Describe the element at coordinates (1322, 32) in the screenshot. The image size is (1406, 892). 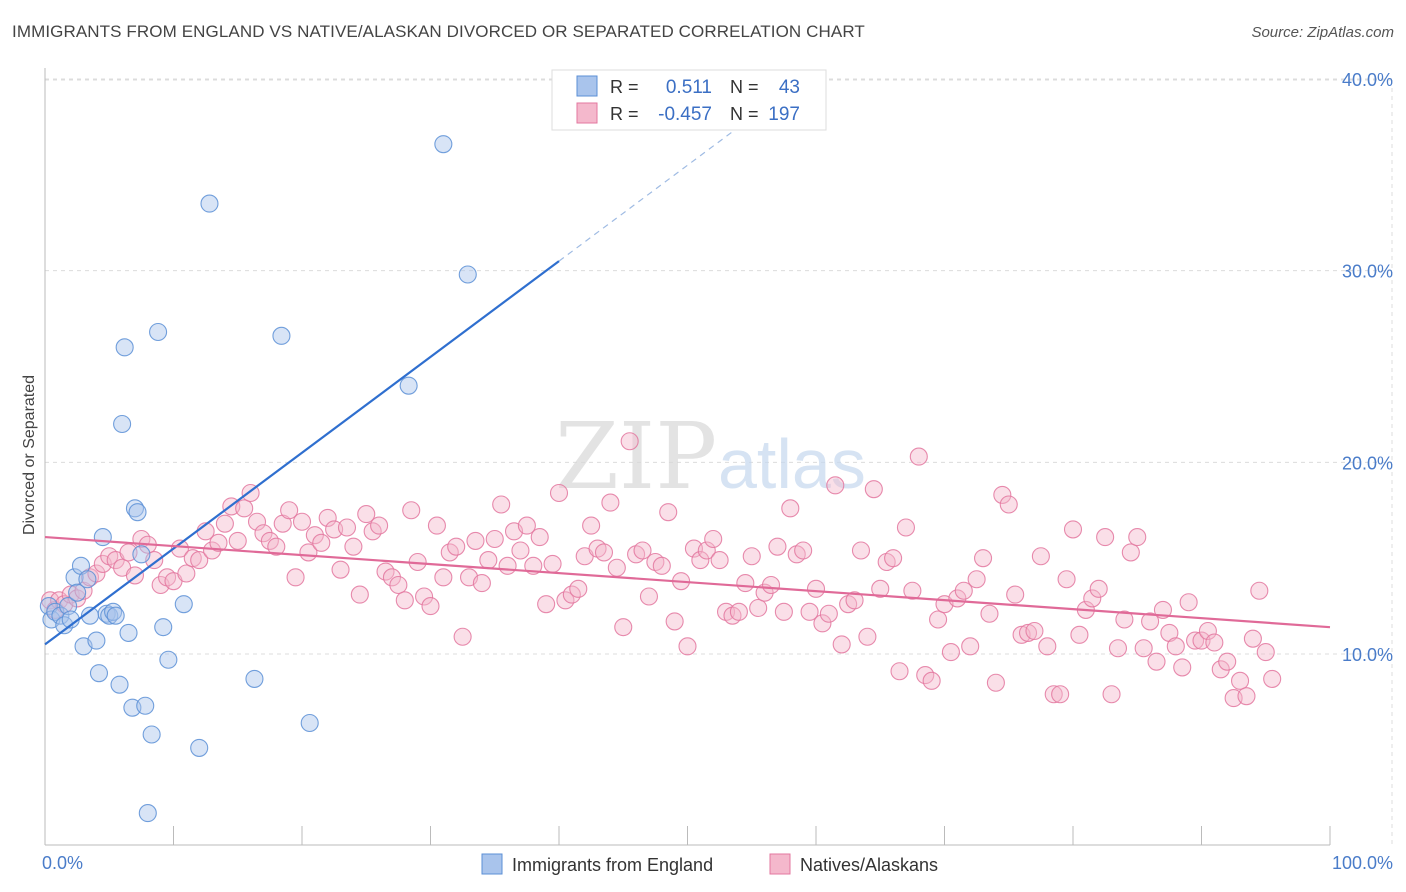
I see `source-label: Source: ZipAtlas.com` at that location.